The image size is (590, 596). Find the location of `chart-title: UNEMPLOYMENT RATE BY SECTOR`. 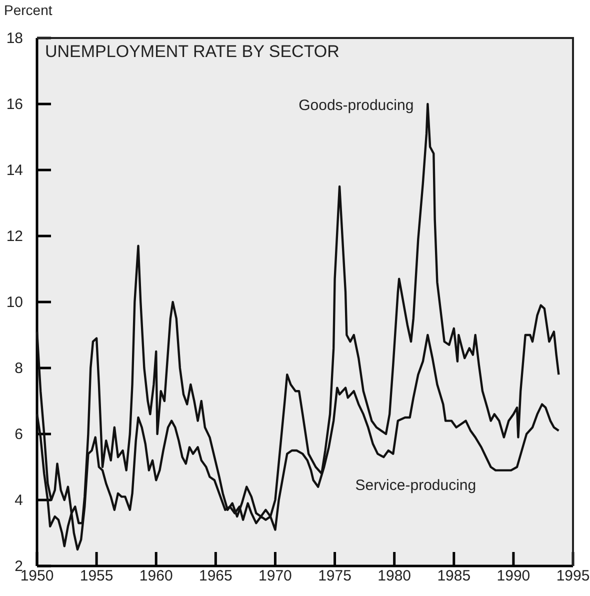

chart-title: UNEMPLOYMENT RATE BY SECTOR is located at coordinates (192, 51).